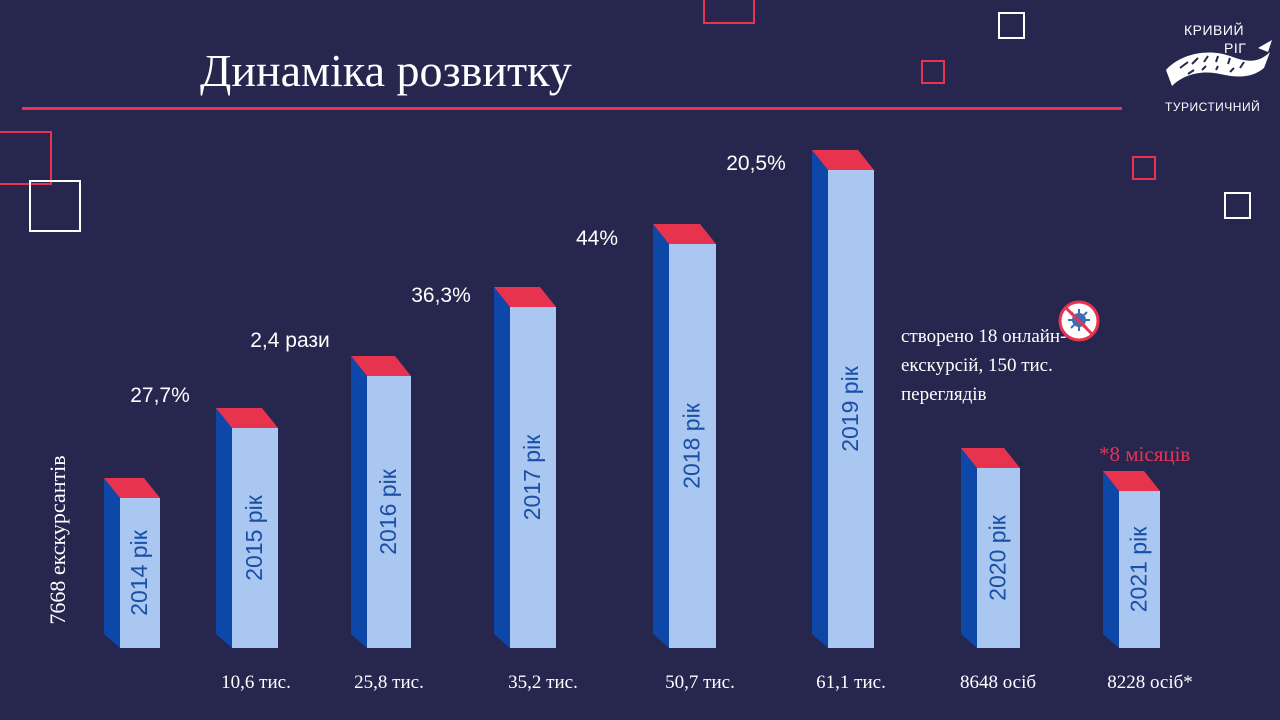 Image resolution: width=1280 pixels, height=720 pixels. What do you see at coordinates (1079, 321) in the screenshot?
I see `coronavirus-crossed-icon` at bounding box center [1079, 321].